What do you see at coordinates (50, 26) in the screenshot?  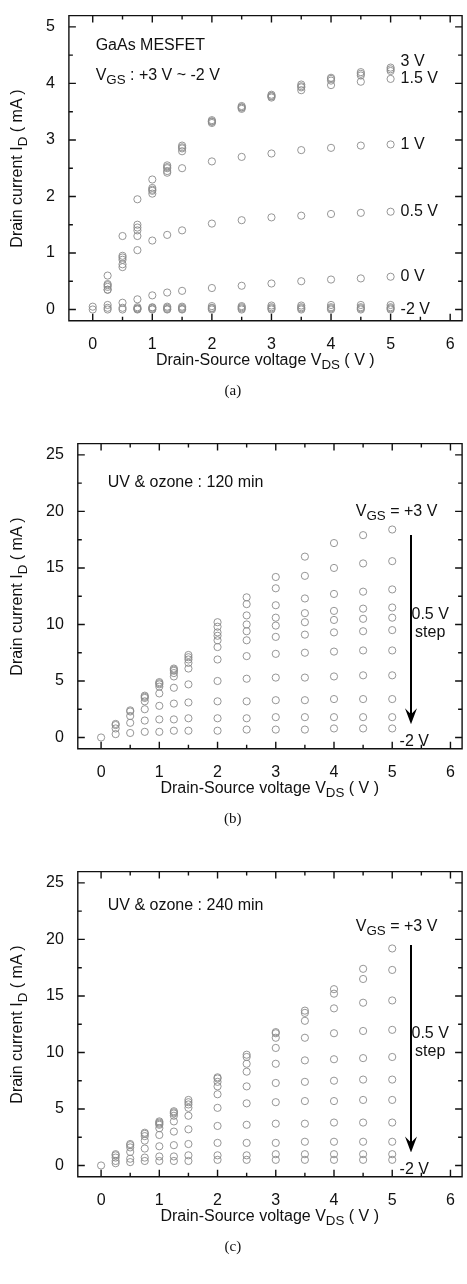 I see `y-tick-label: 5` at bounding box center [50, 26].